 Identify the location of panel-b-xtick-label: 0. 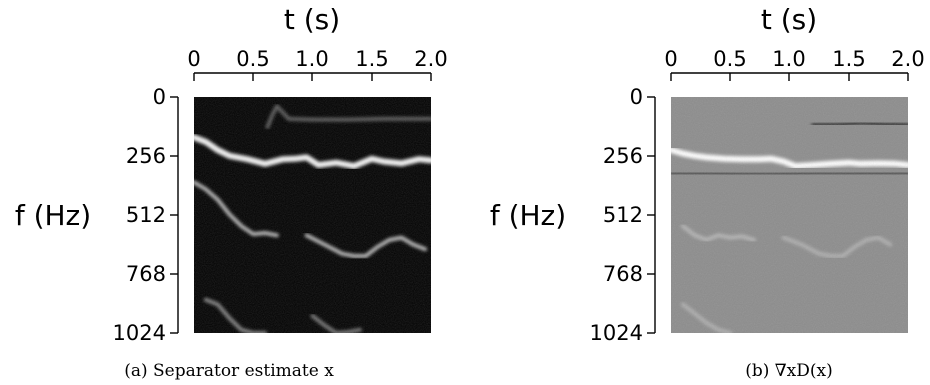
(670, 59).